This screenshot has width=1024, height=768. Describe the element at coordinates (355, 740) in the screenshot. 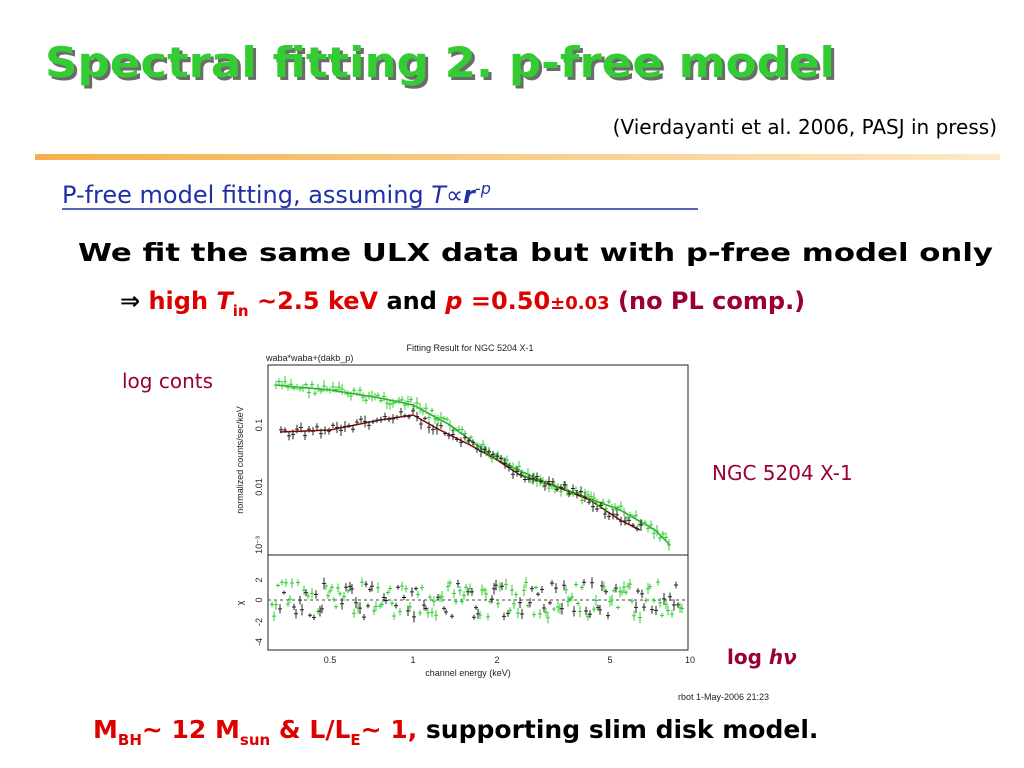

I see `c-e: E` at that location.